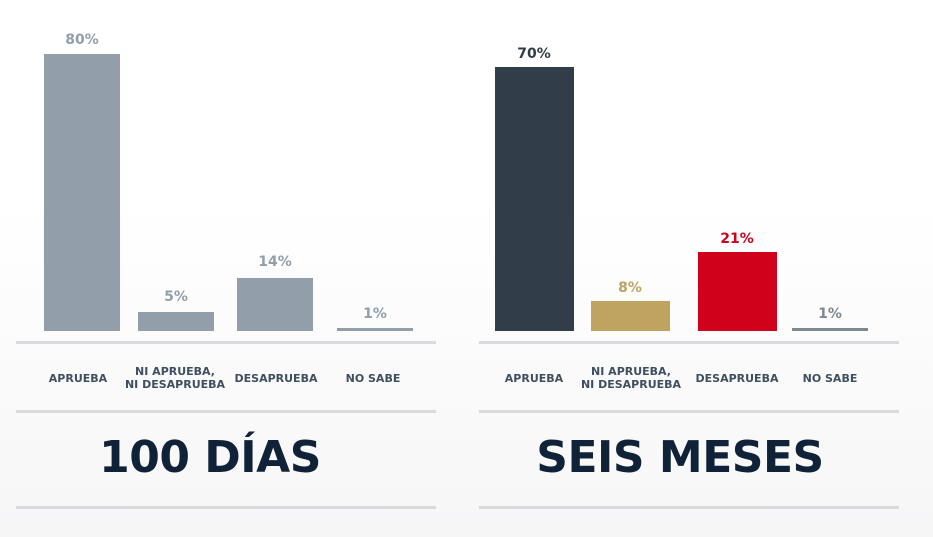  Describe the element at coordinates (275, 262) in the screenshot. I see `value-label: 14%` at that location.